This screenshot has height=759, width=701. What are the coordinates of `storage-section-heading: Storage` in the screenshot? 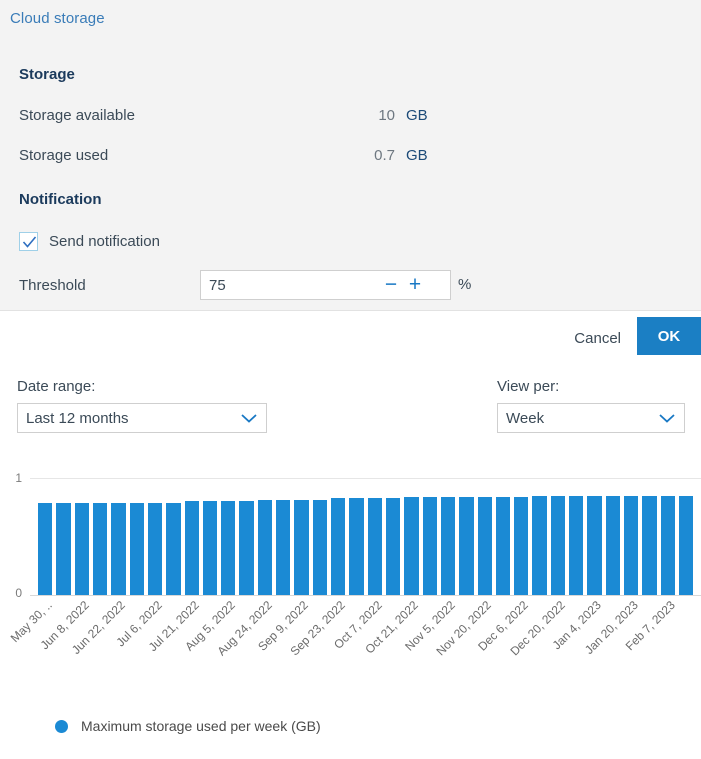 It's located at (47, 74).